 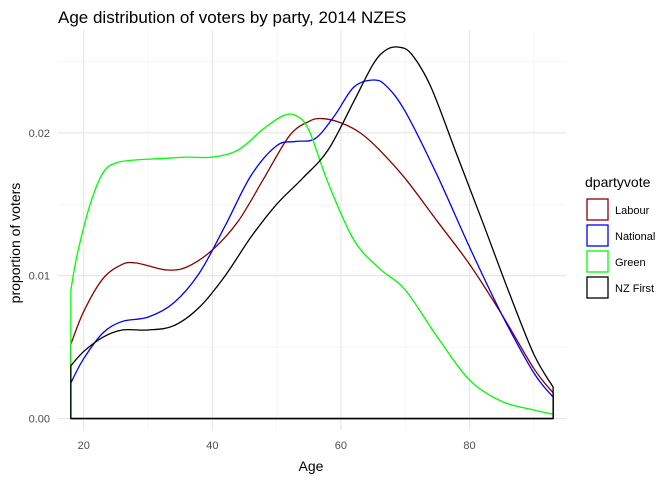 I want to click on x-tick-label: 80, so click(x=469, y=446).